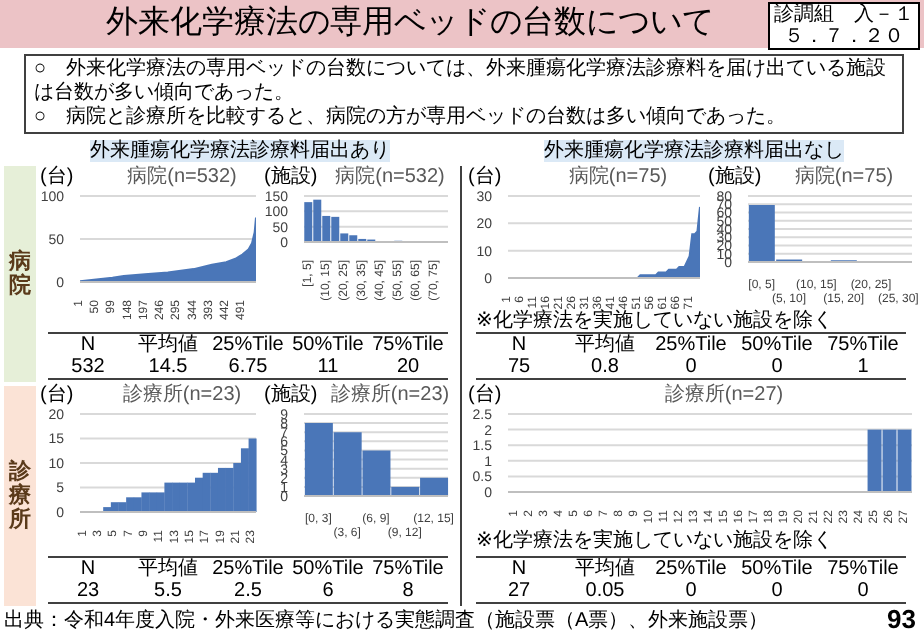 The width and height of the screenshot is (924, 640). I want to click on text: 75, so click(519, 367).